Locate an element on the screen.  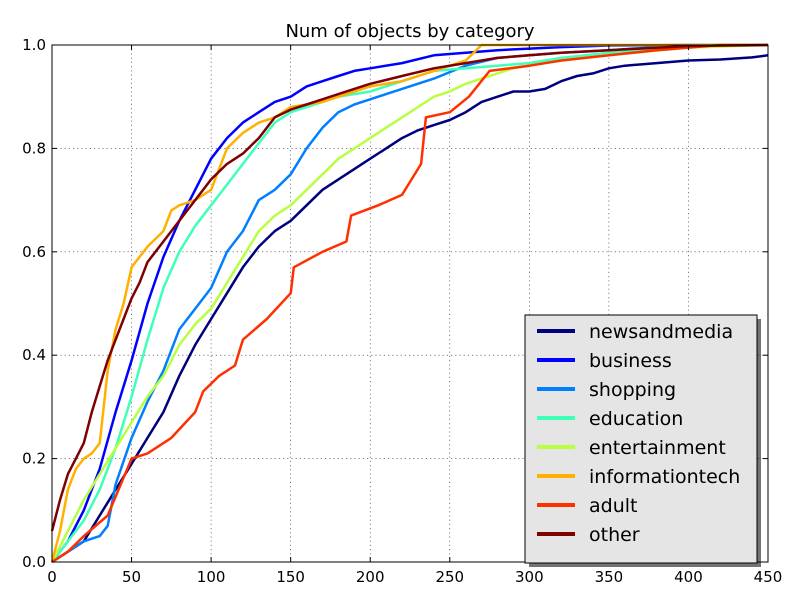
y-tick-label: 1.0 is located at coordinates (34, 45).